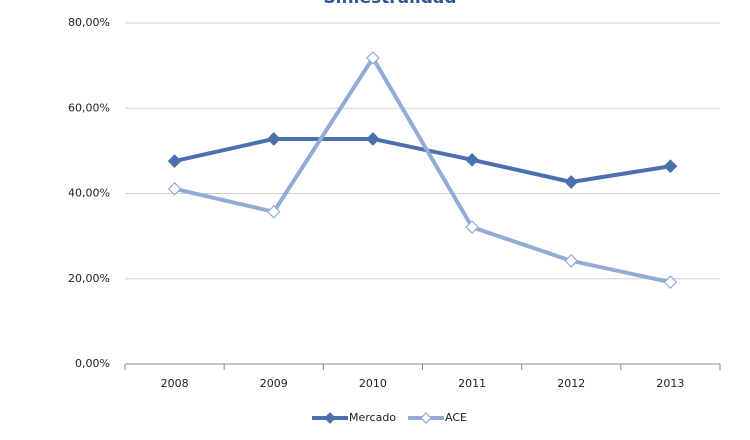 The width and height of the screenshot is (750, 440). What do you see at coordinates (89, 193) in the screenshot?
I see `y-tick-label: 40,00%` at bounding box center [89, 193].